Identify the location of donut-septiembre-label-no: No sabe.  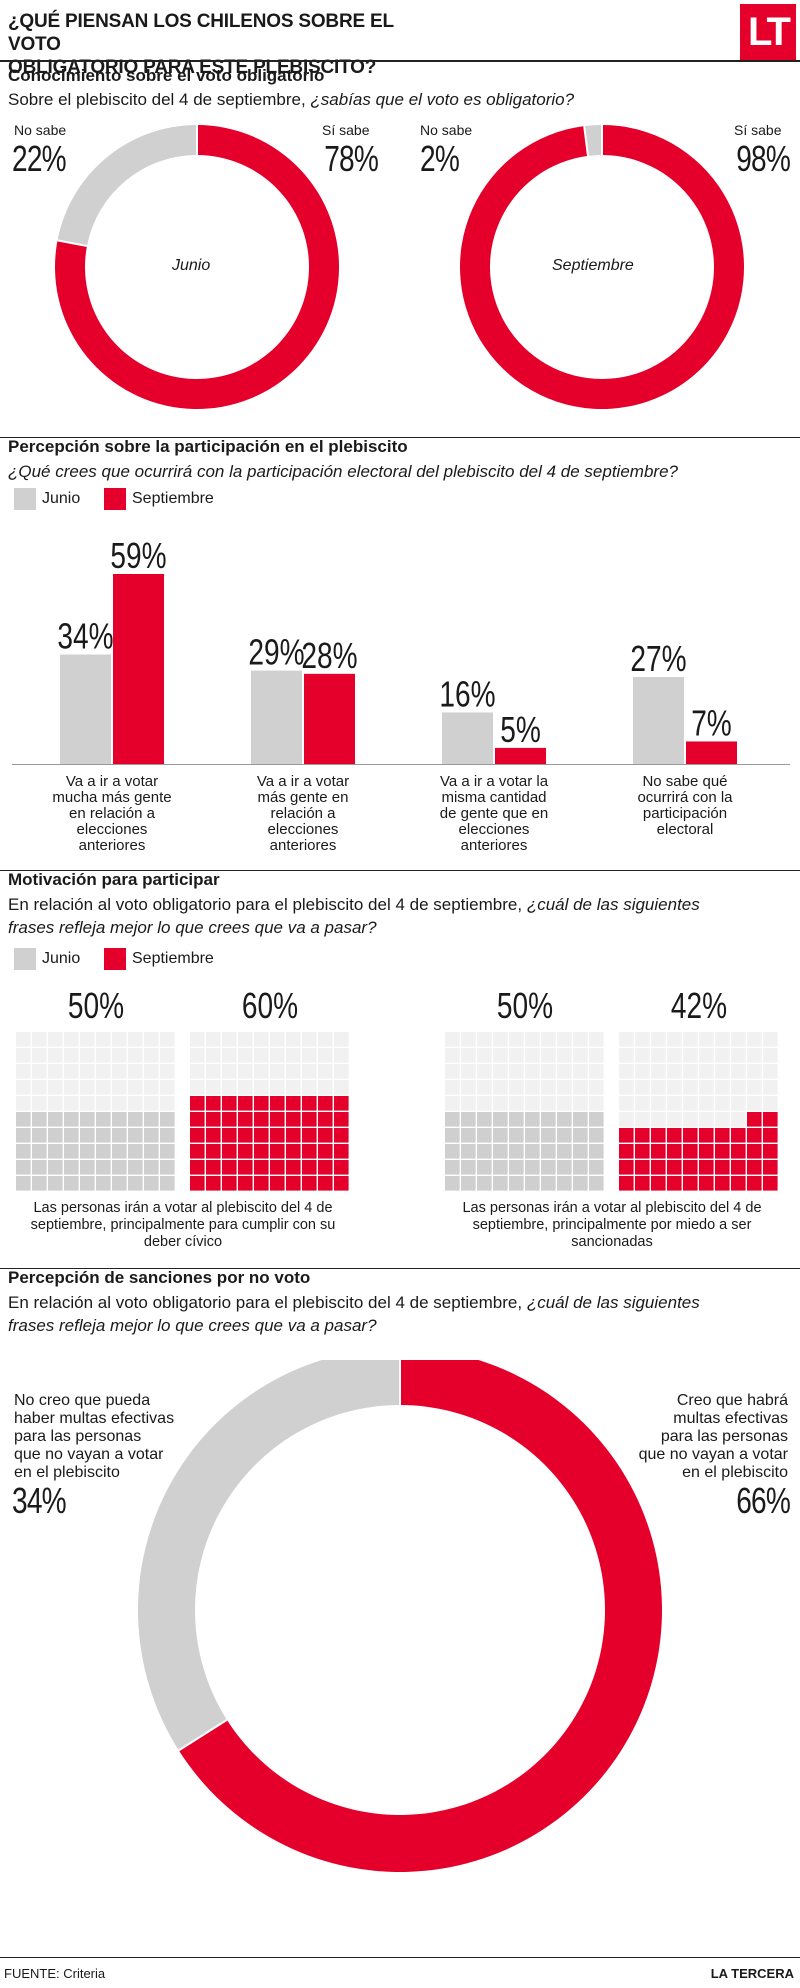
(446, 130).